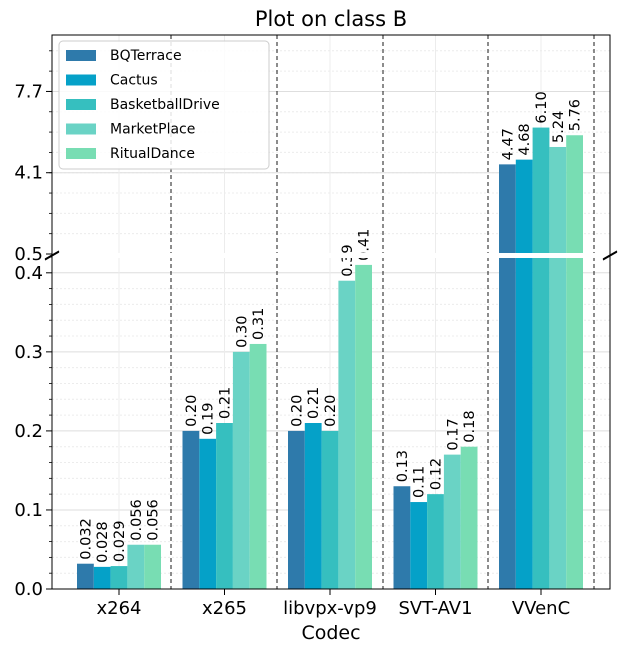  I want to click on bar-marketplace-lower, so click(558, 423).